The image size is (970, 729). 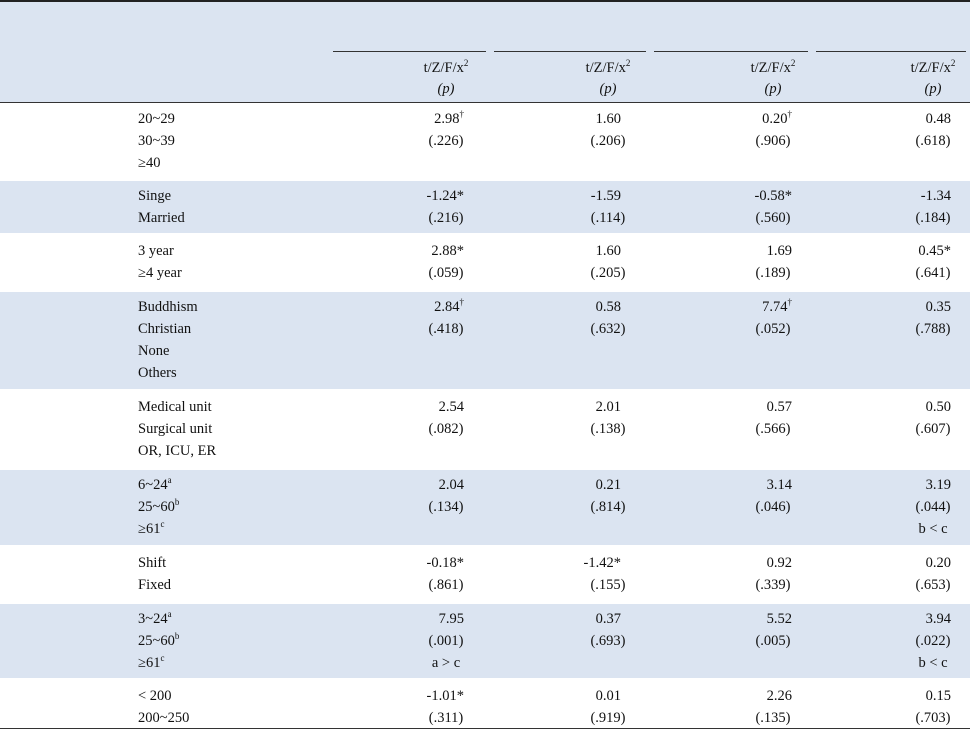 What do you see at coordinates (155, 696) in the screenshot?
I see `row-category: < 200` at bounding box center [155, 696].